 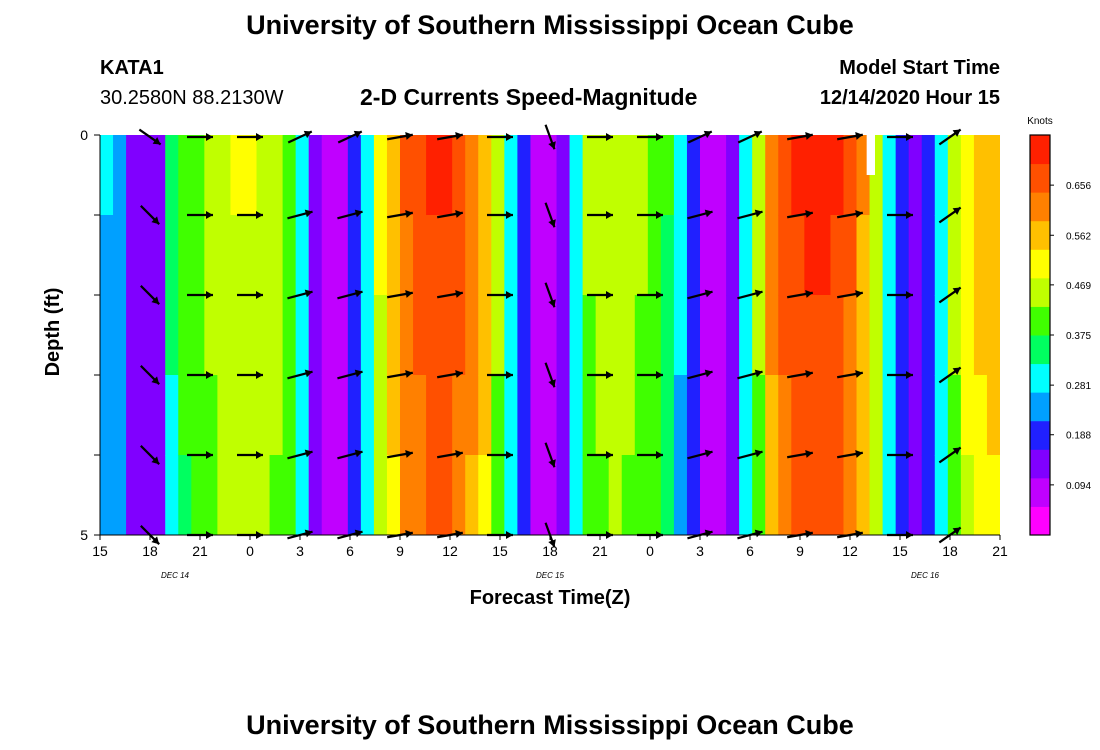 What do you see at coordinates (300, 551) in the screenshot?
I see `x-tick-label: 3` at bounding box center [300, 551].